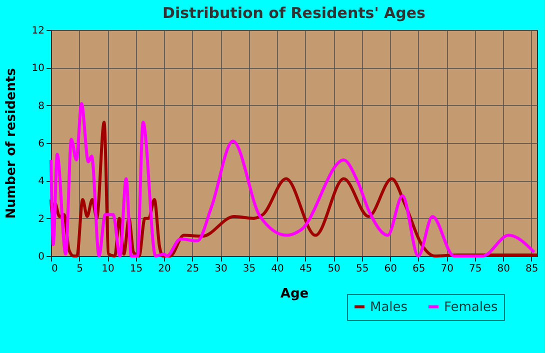 Image resolution: width=560 pixels, height=353 pixels. What do you see at coordinates (41, 144) in the screenshot?
I see `y-tick-label: 6` at bounding box center [41, 144].